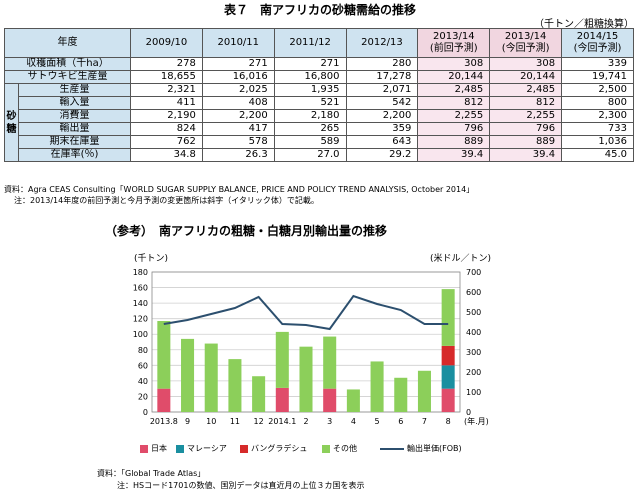 The height and width of the screenshot is (496, 640). What do you see at coordinates (67, 77) in the screenshot?
I see `row-label: サトウキビ生産量` at bounding box center [67, 77].